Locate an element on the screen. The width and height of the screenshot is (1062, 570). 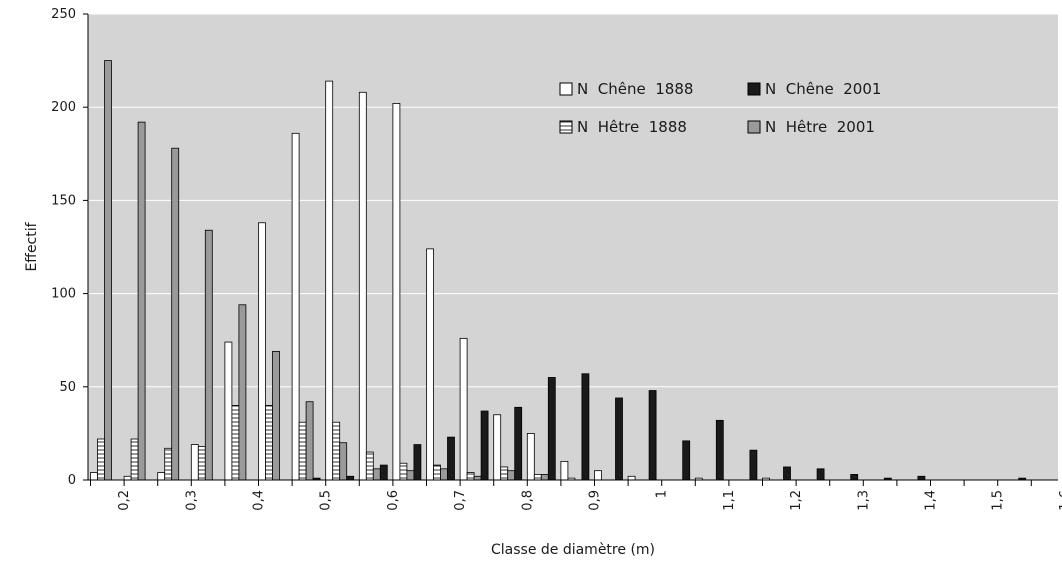
y-tick-label-5: 250 is located at coordinates (63, 14).